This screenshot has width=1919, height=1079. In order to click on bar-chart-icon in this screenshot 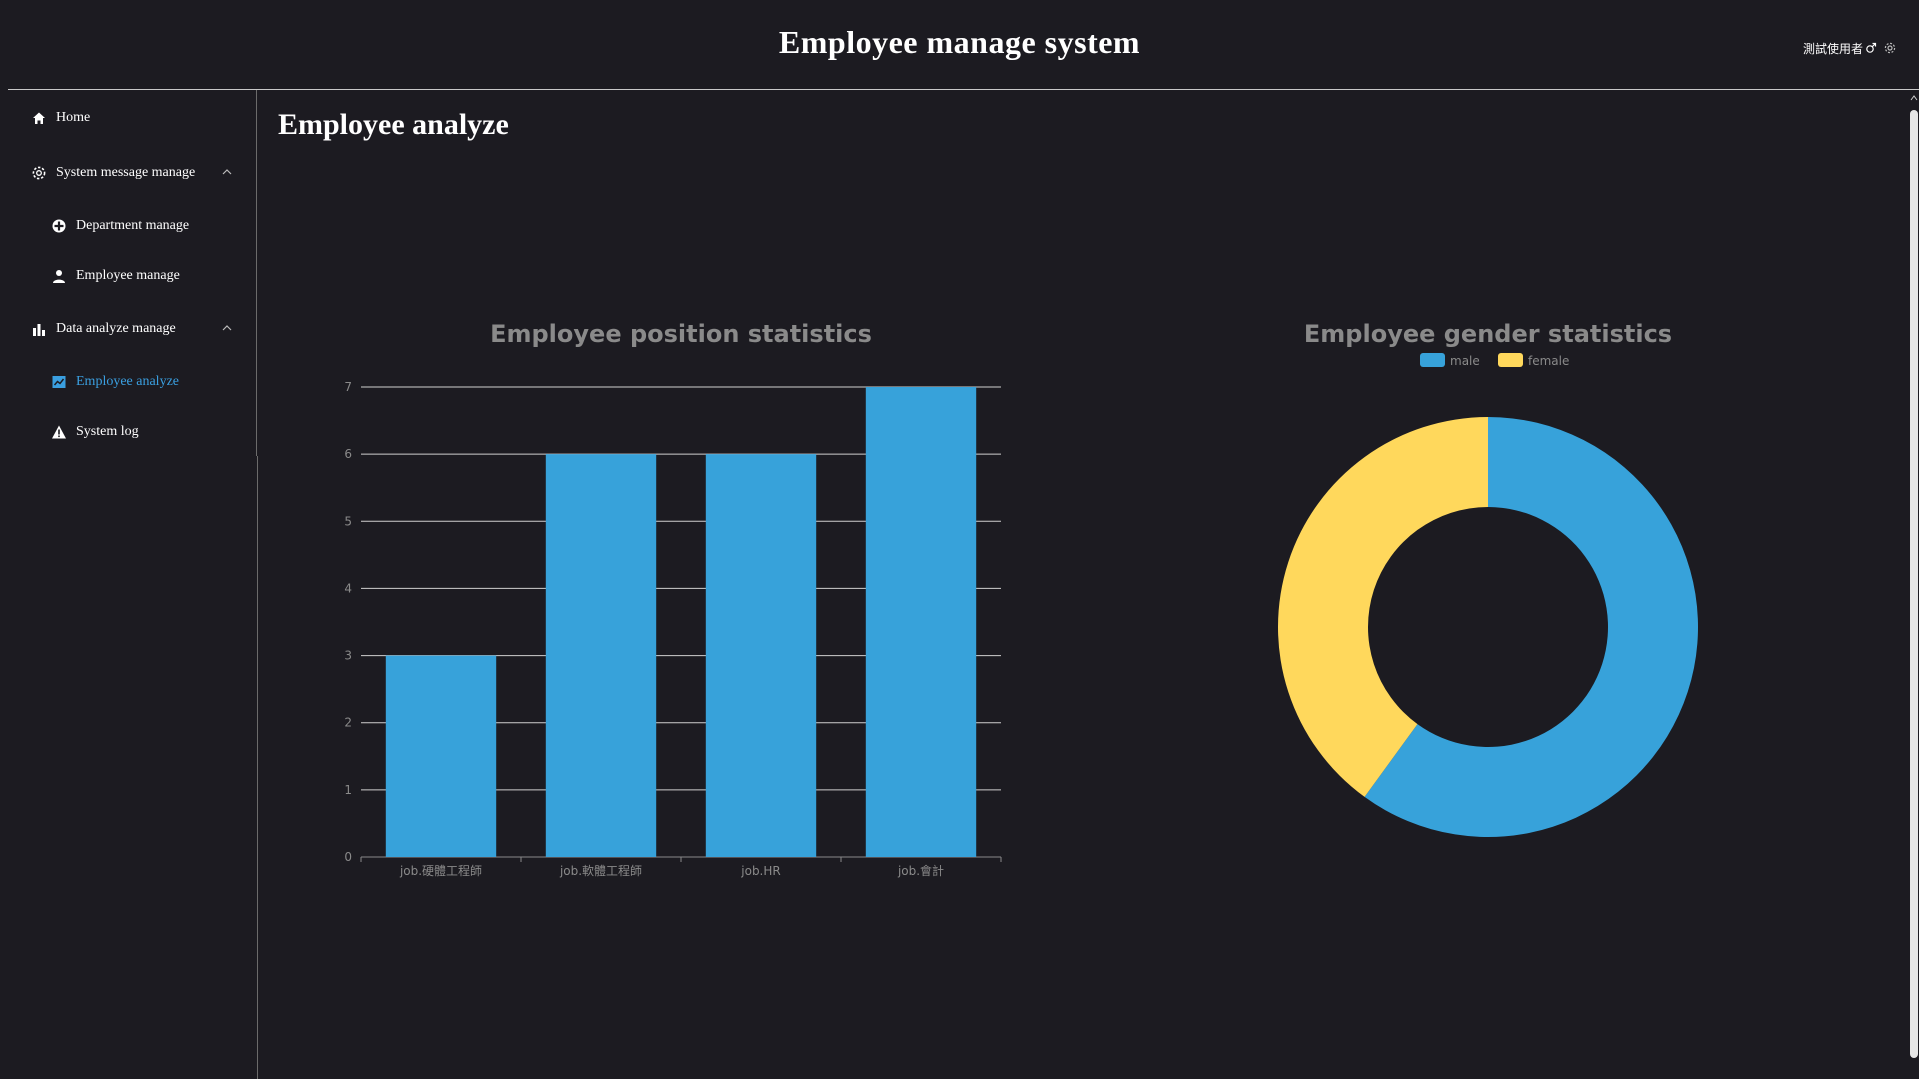, I will do `click(39, 329)`.